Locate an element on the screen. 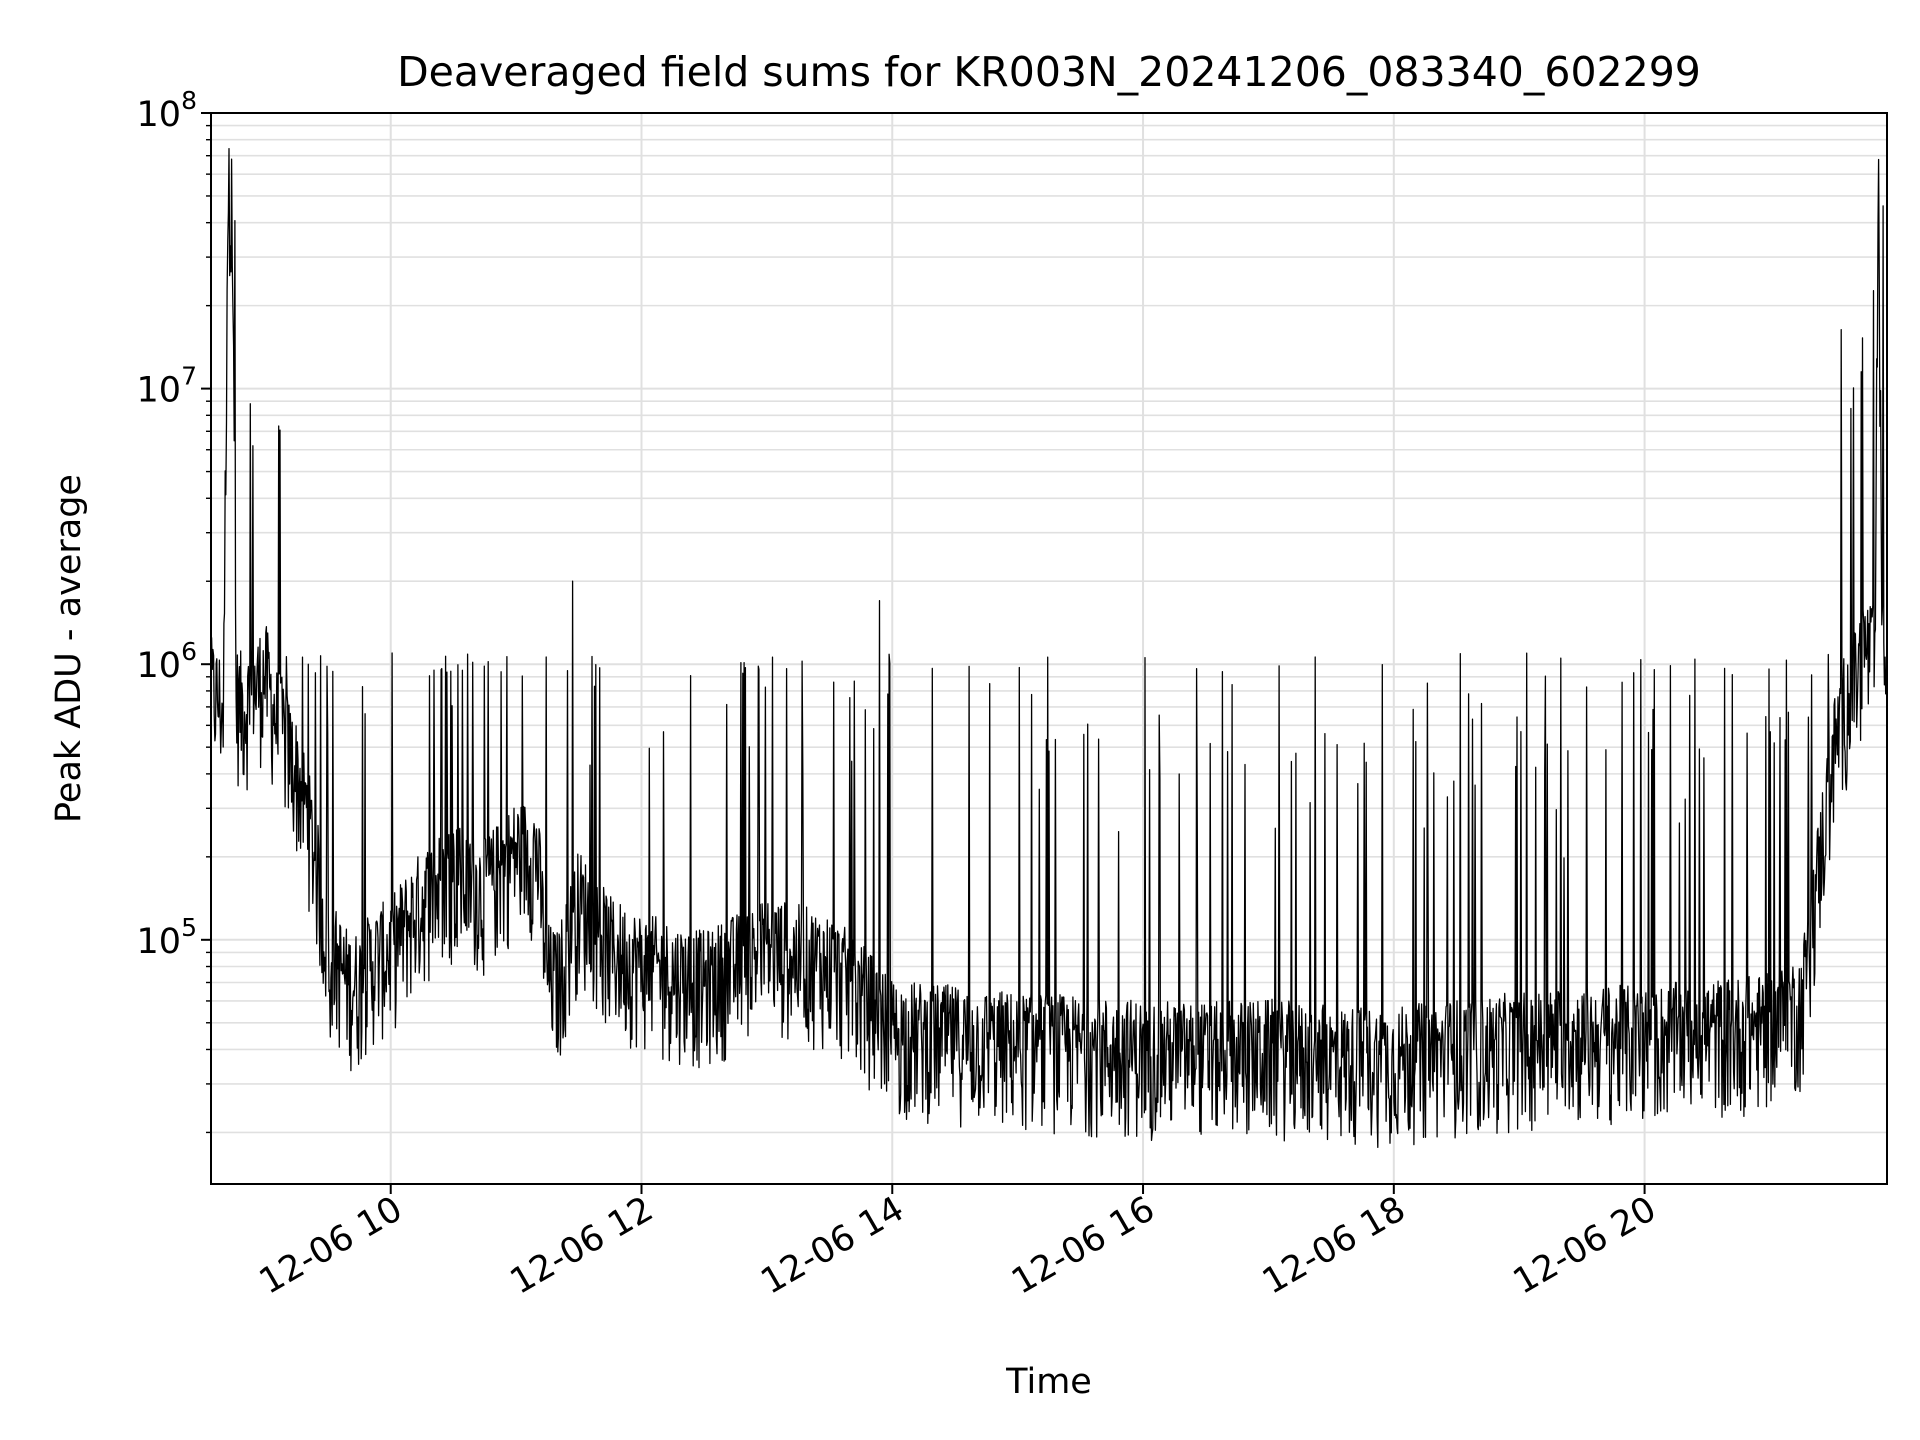  y-tick-exponent: 5 is located at coordinates (189, 927).